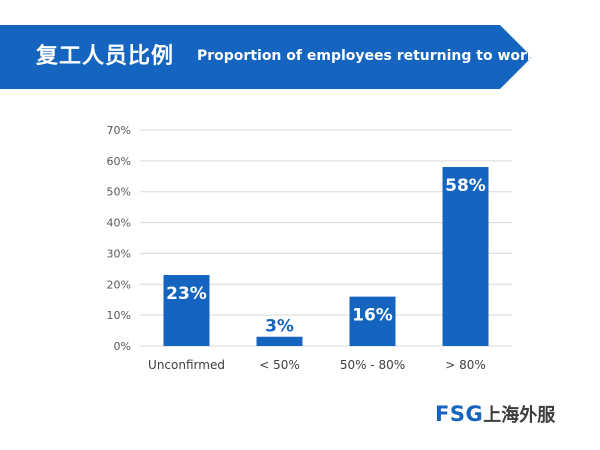 This screenshot has height=450, width=600. Describe the element at coordinates (465, 186) in the screenshot. I see `data-label: 58%` at that location.